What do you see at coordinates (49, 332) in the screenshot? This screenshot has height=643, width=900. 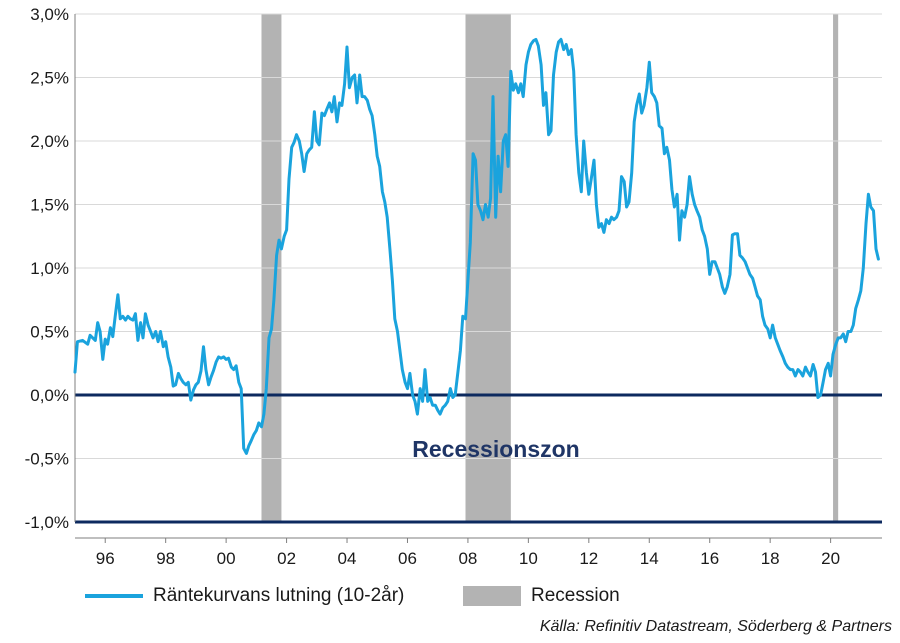 I see `y-tick-label: 0,5%` at bounding box center [49, 332].